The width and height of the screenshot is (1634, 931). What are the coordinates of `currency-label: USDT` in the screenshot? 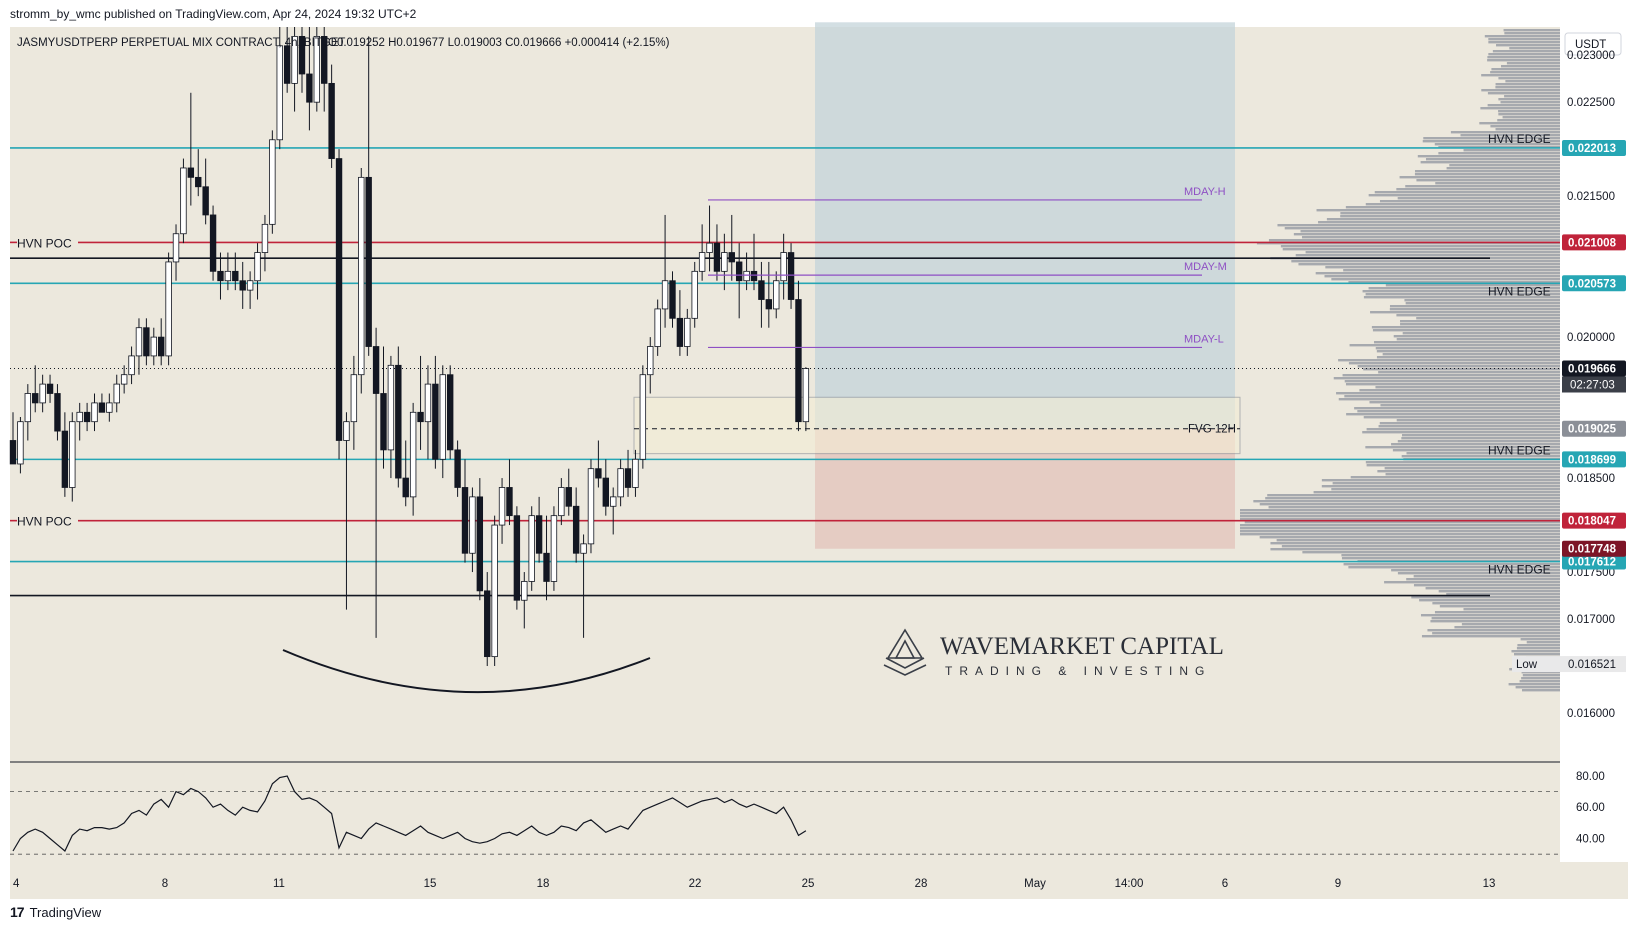 It's located at (1590, 45).